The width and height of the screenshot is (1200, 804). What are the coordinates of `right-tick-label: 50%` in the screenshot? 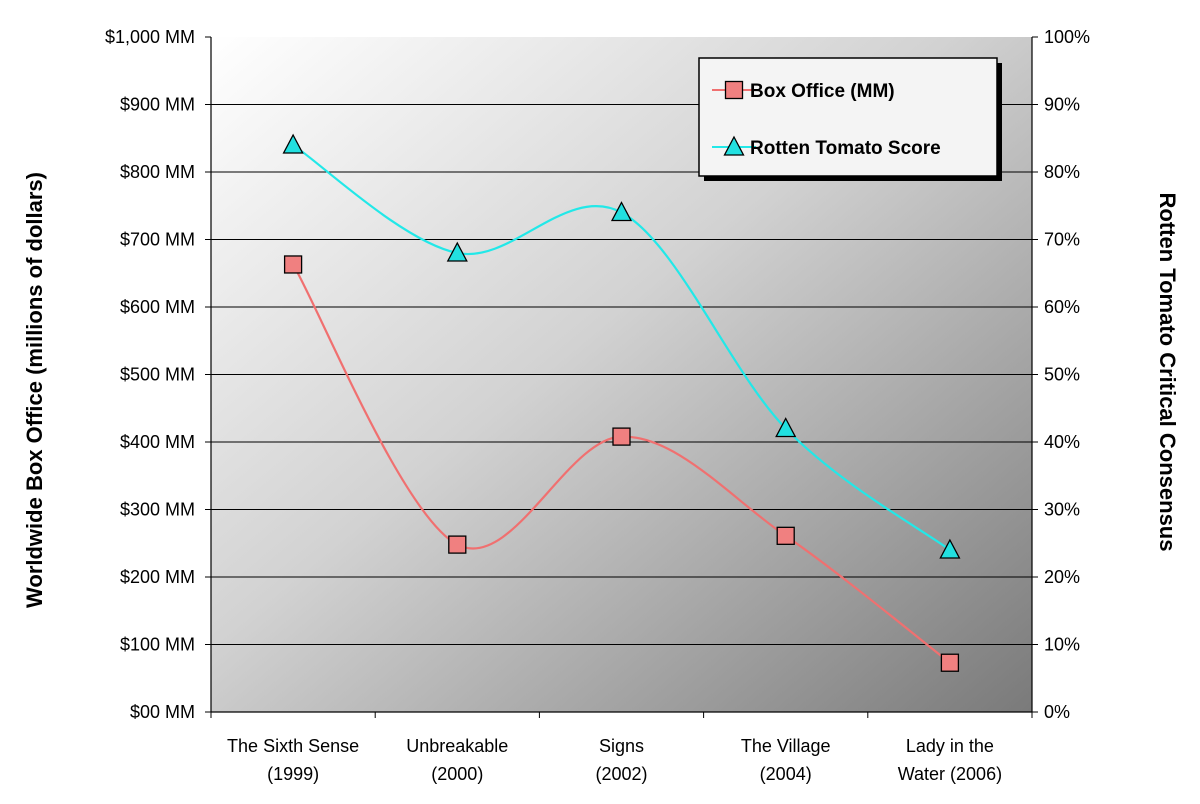 It's located at (1062, 375).